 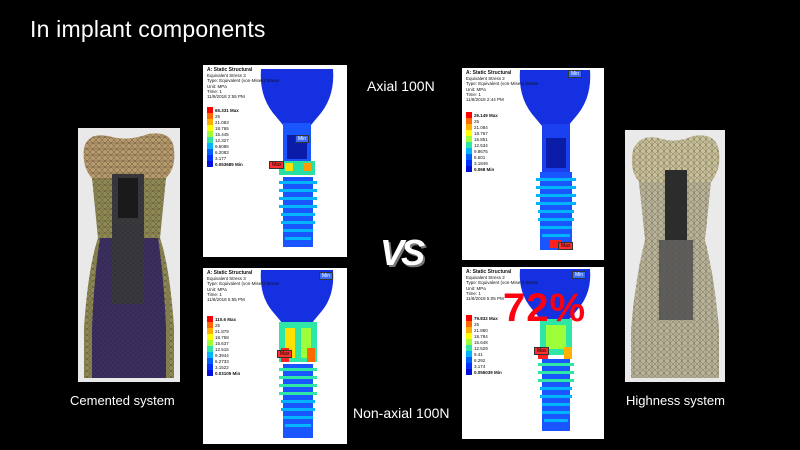 What do you see at coordinates (401, 86) in the screenshot?
I see `axial-load-label: Axial 100N` at bounding box center [401, 86].